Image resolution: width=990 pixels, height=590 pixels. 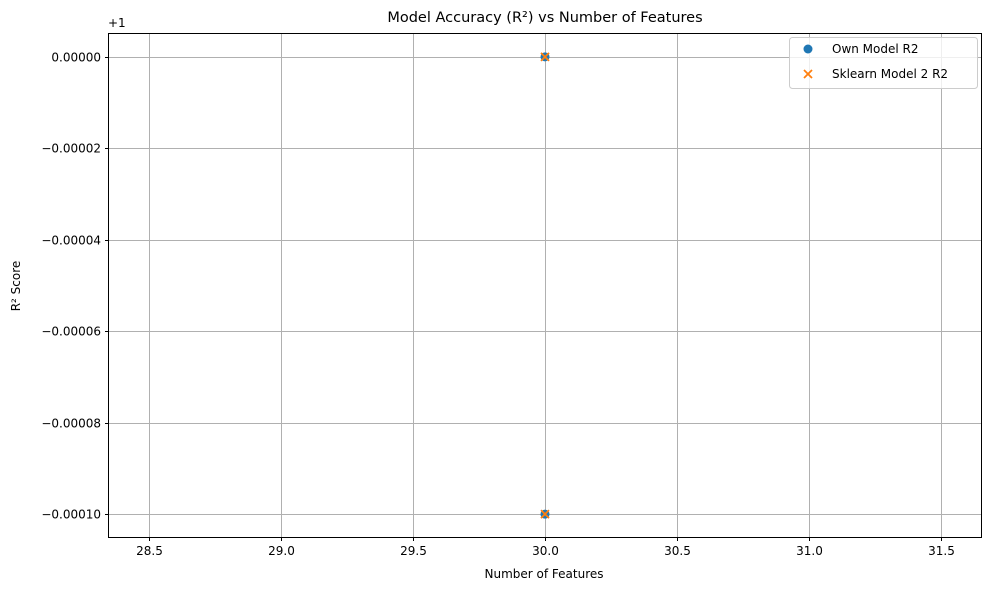 What do you see at coordinates (875, 49) in the screenshot?
I see `legend-label-own-model: Own Model R2` at bounding box center [875, 49].